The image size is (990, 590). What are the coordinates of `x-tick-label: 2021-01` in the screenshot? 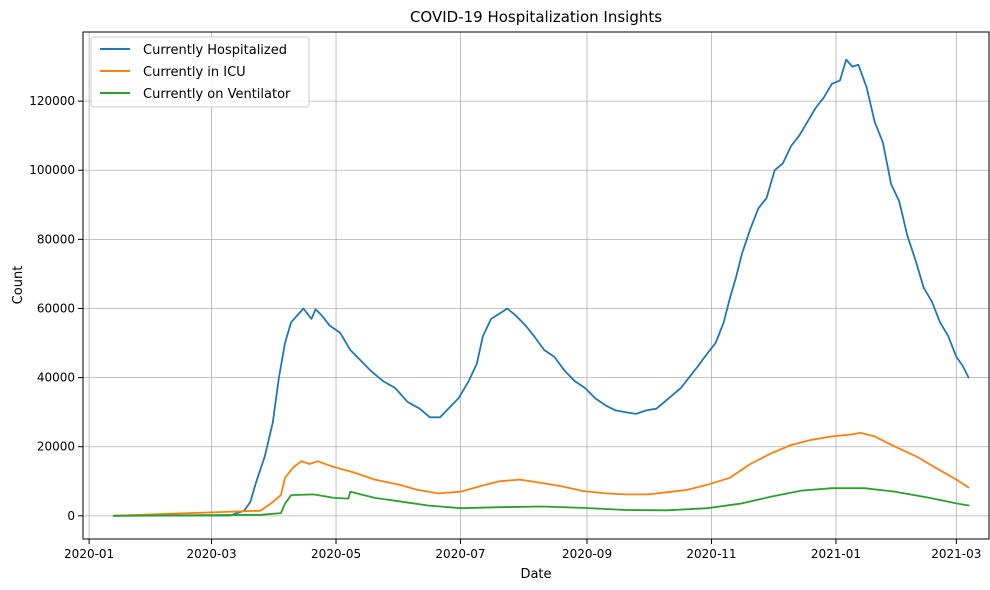 It's located at (836, 554).